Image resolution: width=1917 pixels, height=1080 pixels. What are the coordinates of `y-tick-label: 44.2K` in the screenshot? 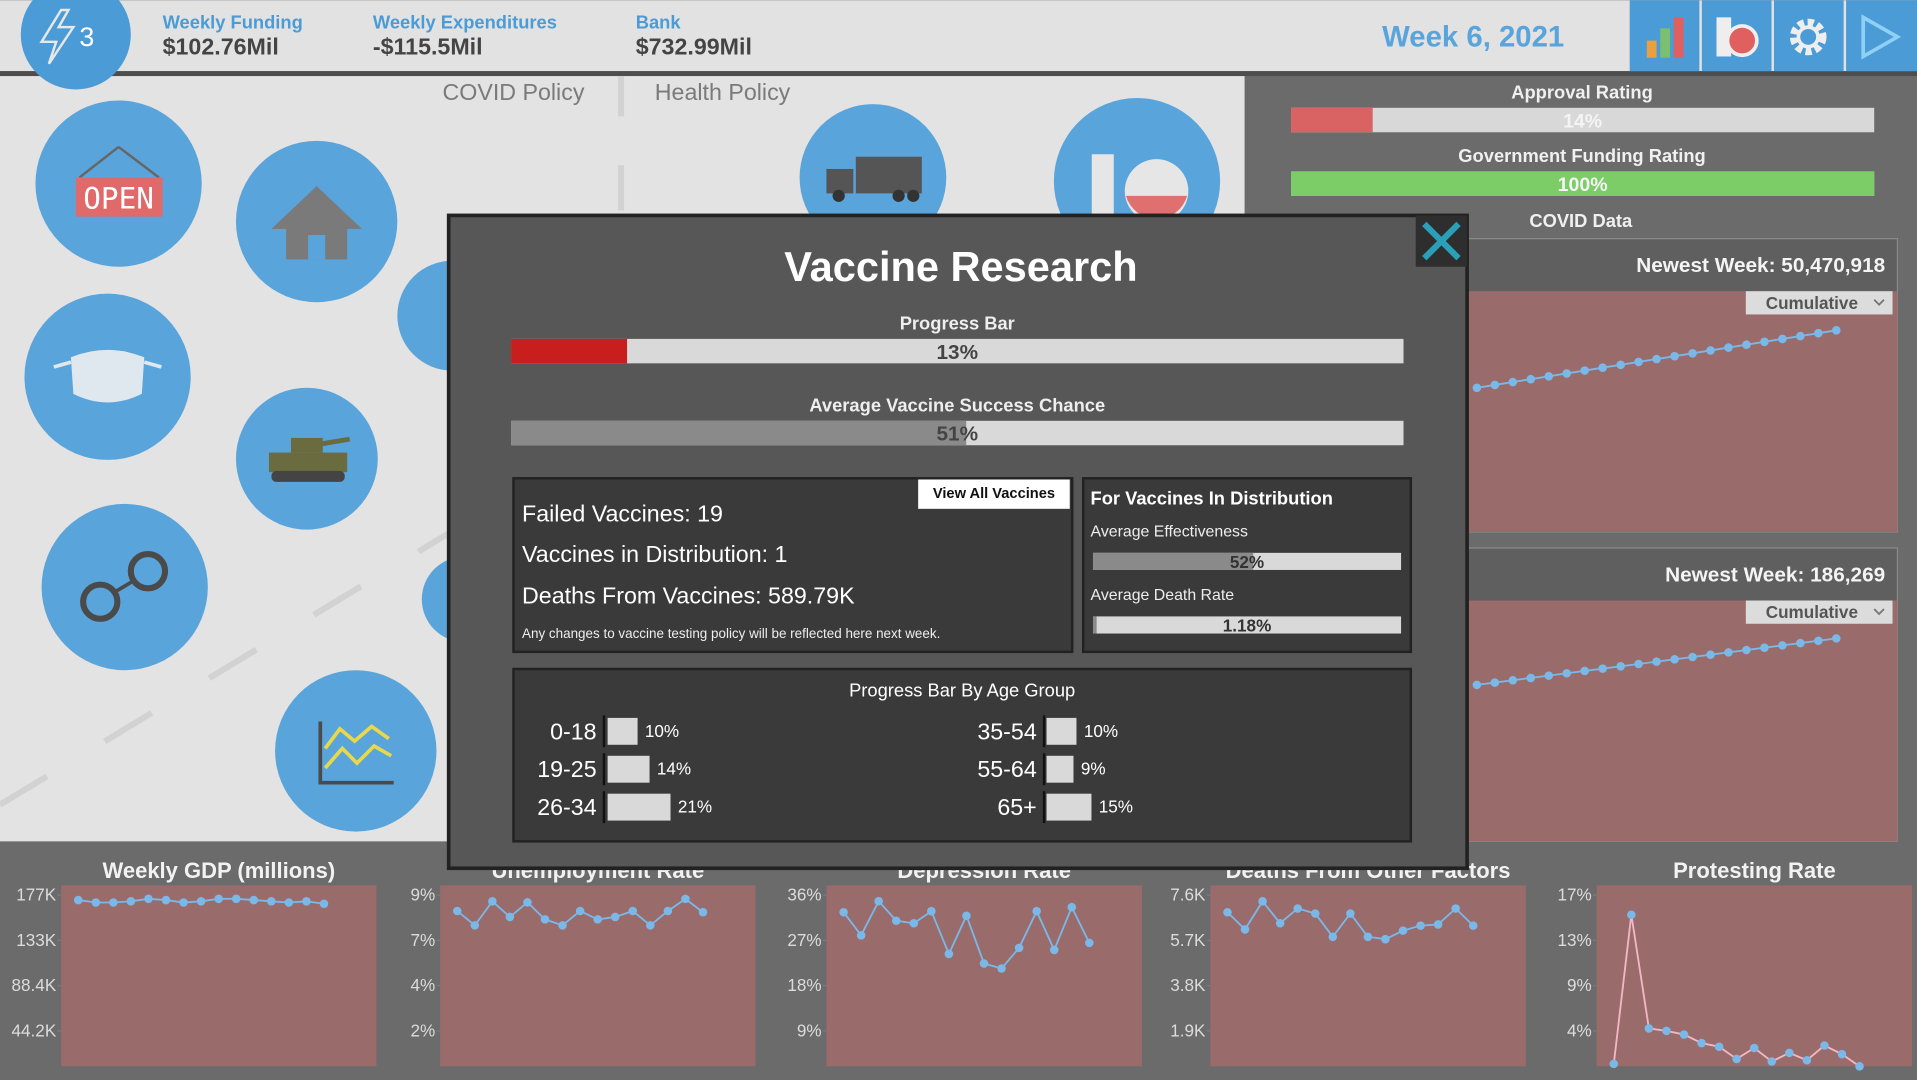 It's located at (34, 1030).